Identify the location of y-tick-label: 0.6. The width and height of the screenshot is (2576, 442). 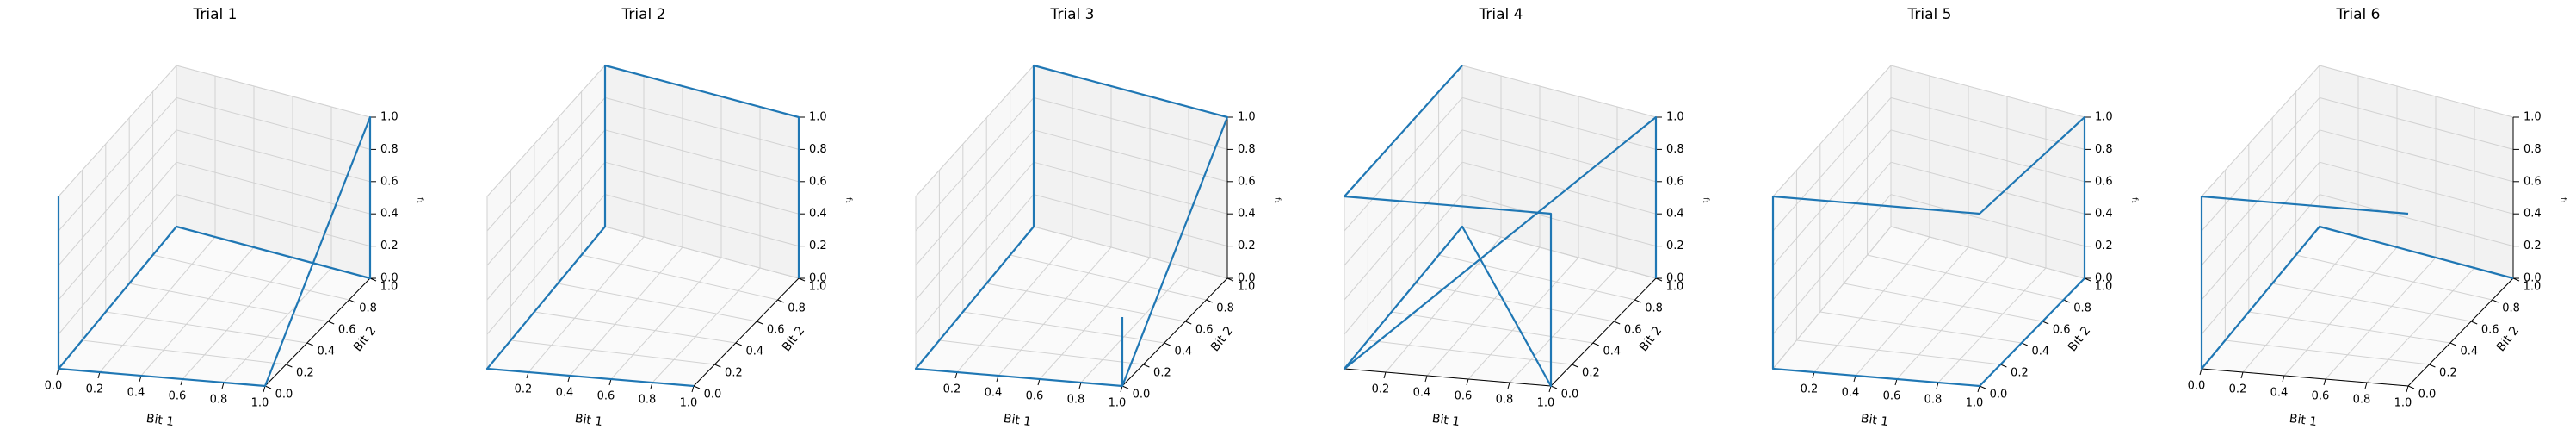
(1204, 330).